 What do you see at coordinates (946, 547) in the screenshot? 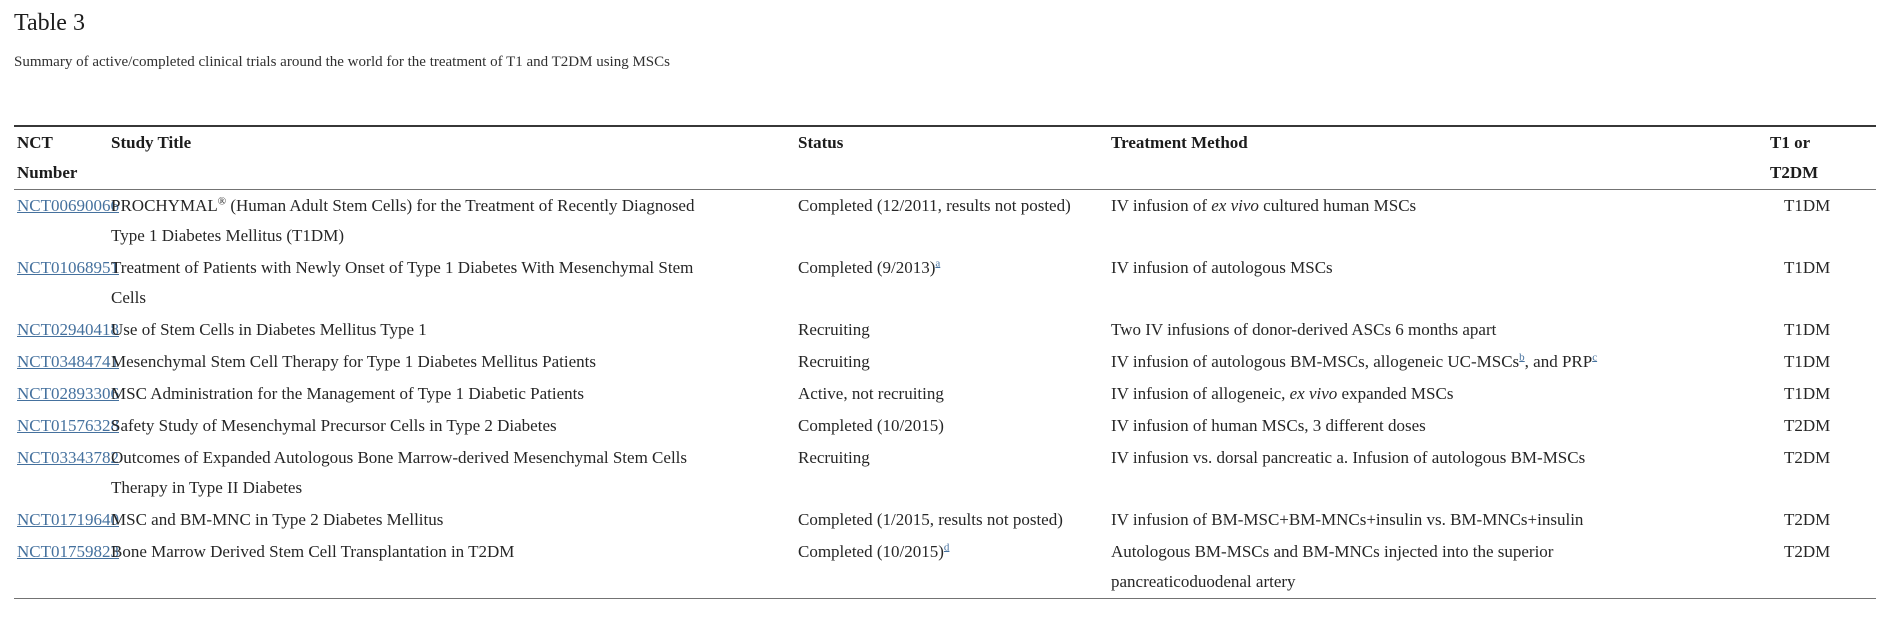
I see `footnote-link-d: d` at bounding box center [946, 547].